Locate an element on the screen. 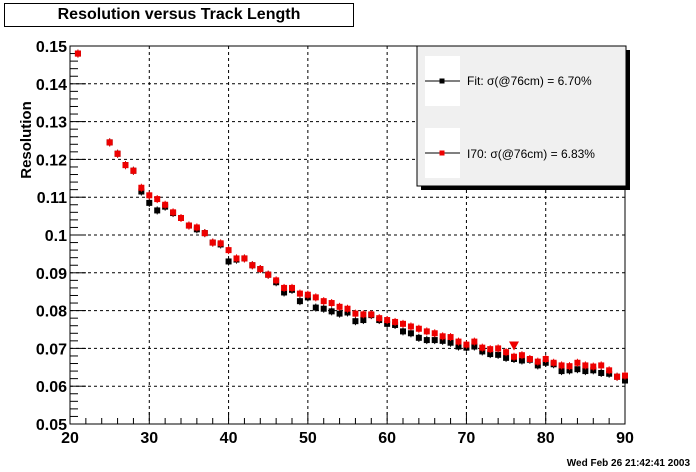  legend-label-i70: I70: σ(@76cm) = 6.83% is located at coordinates (531, 154).